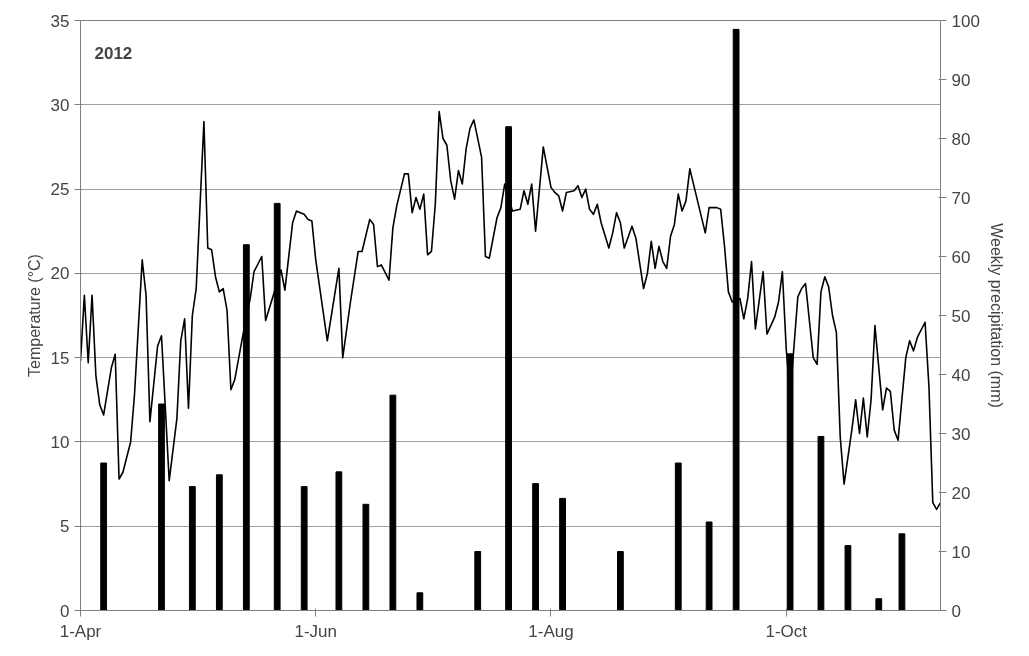  What do you see at coordinates (60, 358) in the screenshot?
I see `y-tick-label: 15` at bounding box center [60, 358].